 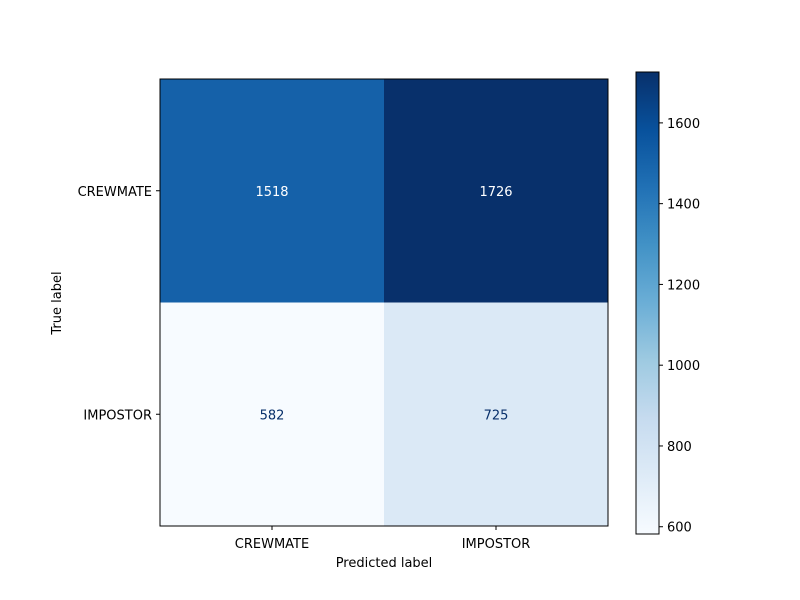 What do you see at coordinates (117, 415) in the screenshot?
I see `y-tick-label: IMPOSTOR` at bounding box center [117, 415].